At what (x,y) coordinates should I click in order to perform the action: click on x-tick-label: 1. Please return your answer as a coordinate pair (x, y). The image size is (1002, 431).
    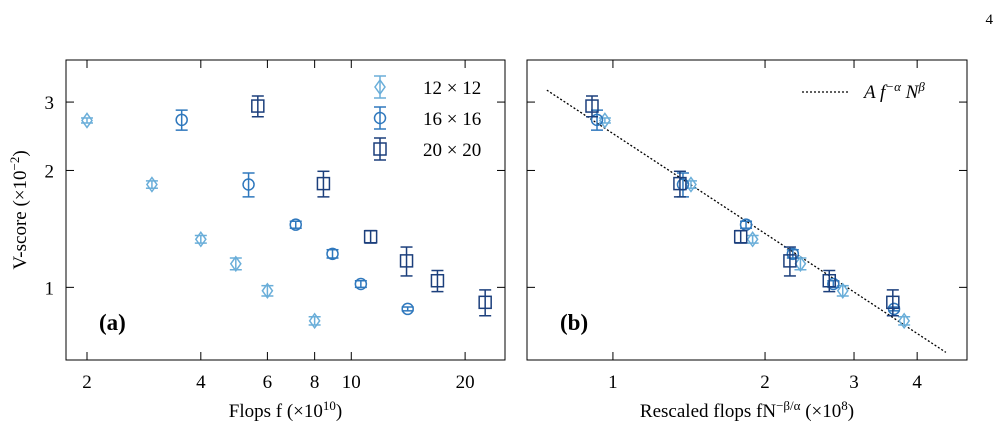
    Looking at the image, I should click on (613, 382).